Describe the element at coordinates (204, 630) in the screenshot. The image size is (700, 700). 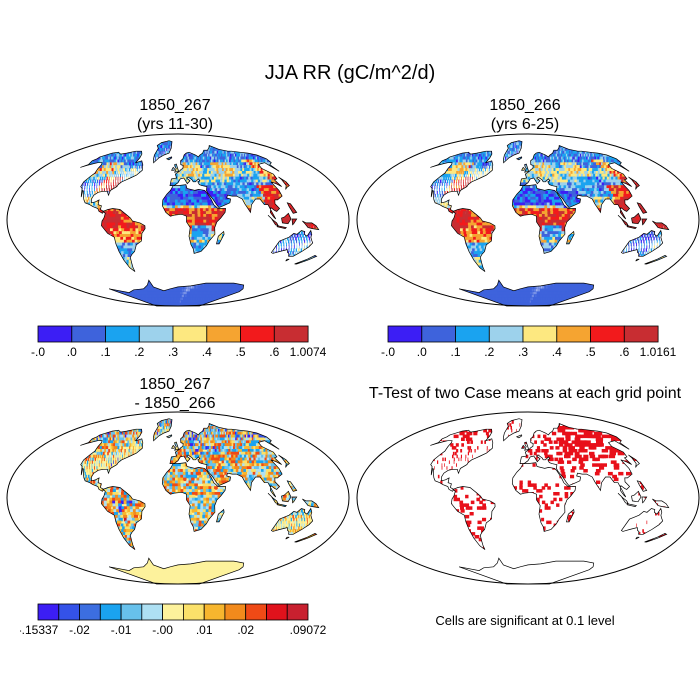
I see `colorbar-label: .01` at that location.